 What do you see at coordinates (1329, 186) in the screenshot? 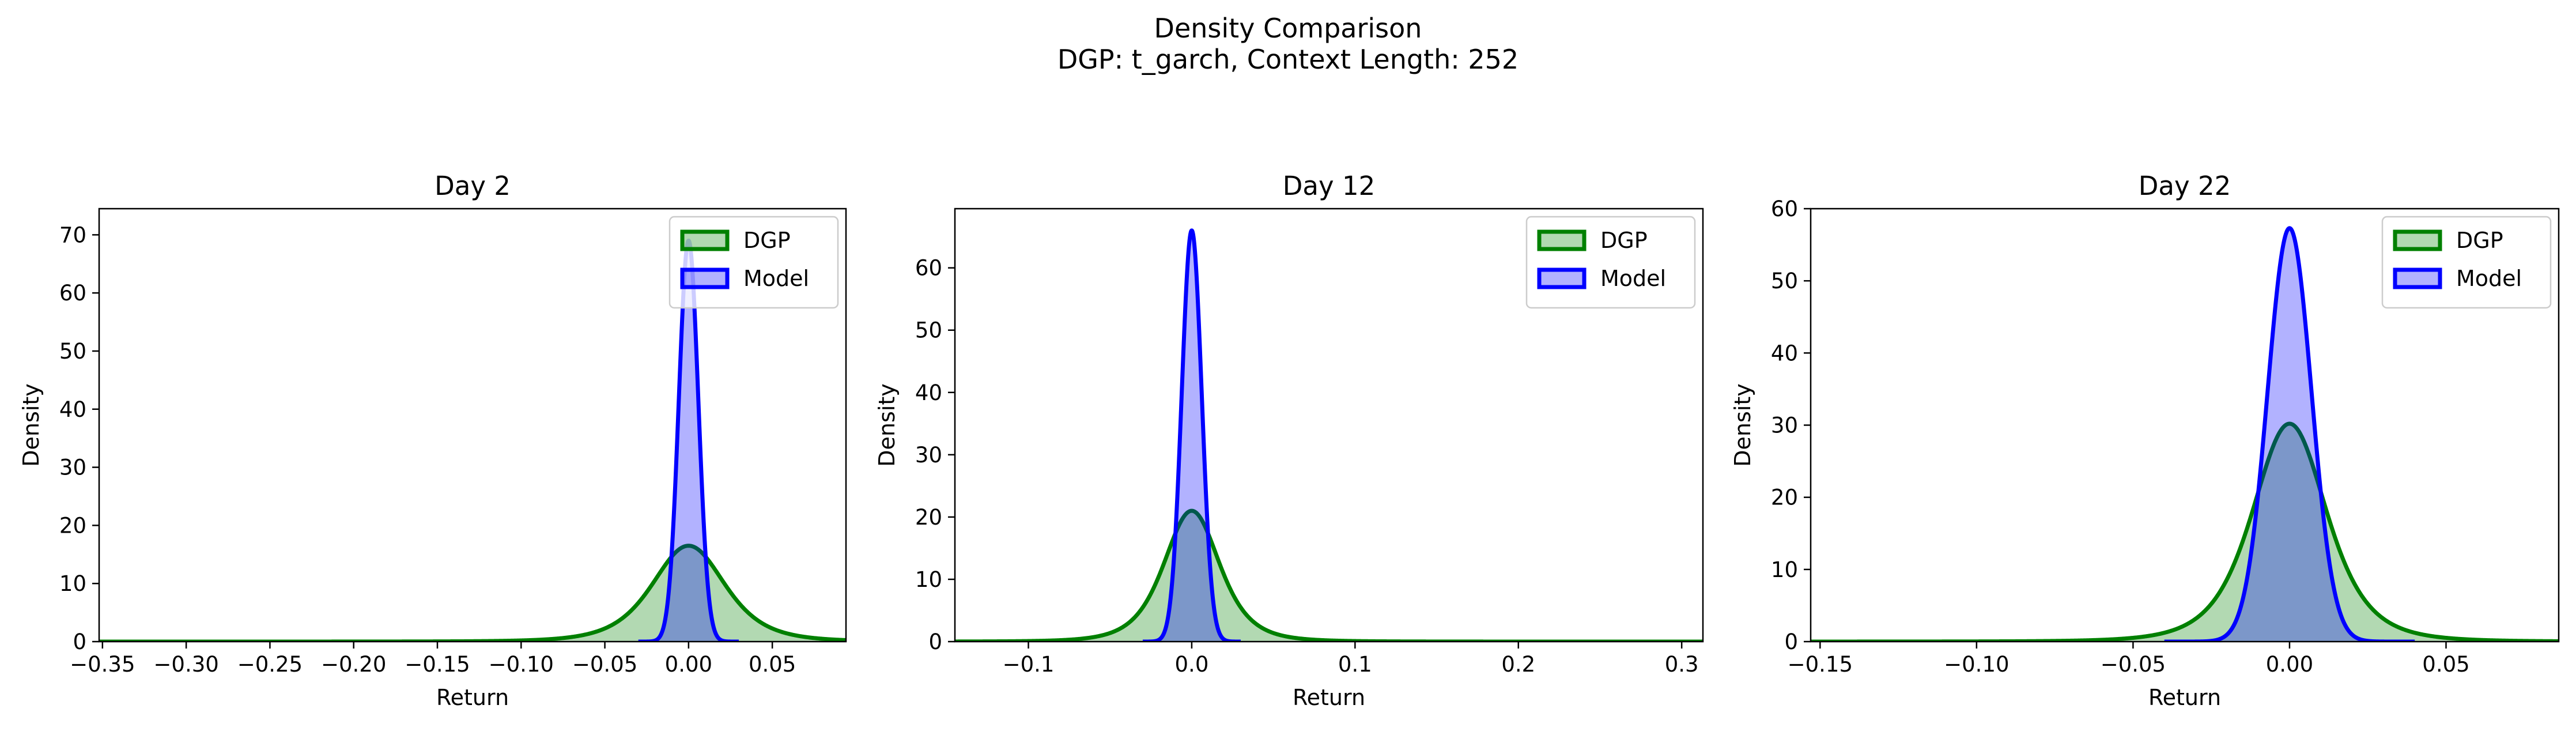
I see `panel-title: Day 12` at bounding box center [1329, 186].